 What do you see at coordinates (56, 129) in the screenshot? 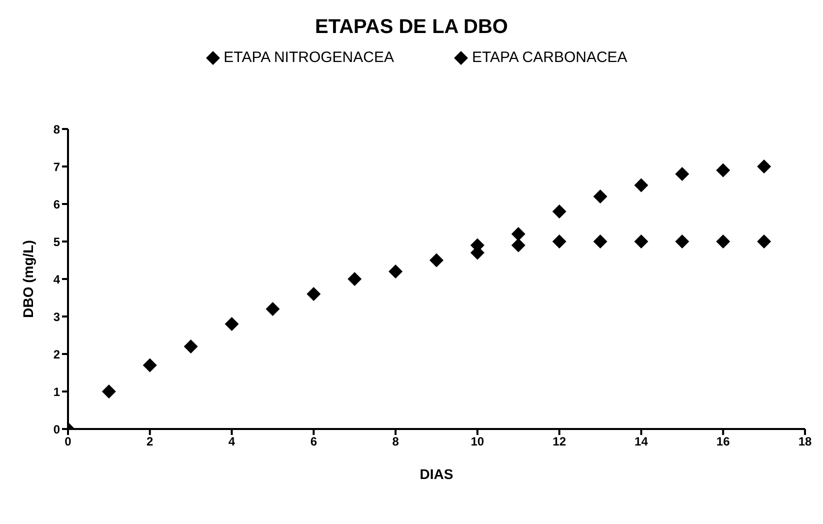
I see `y-tick-label: 8` at bounding box center [56, 129].